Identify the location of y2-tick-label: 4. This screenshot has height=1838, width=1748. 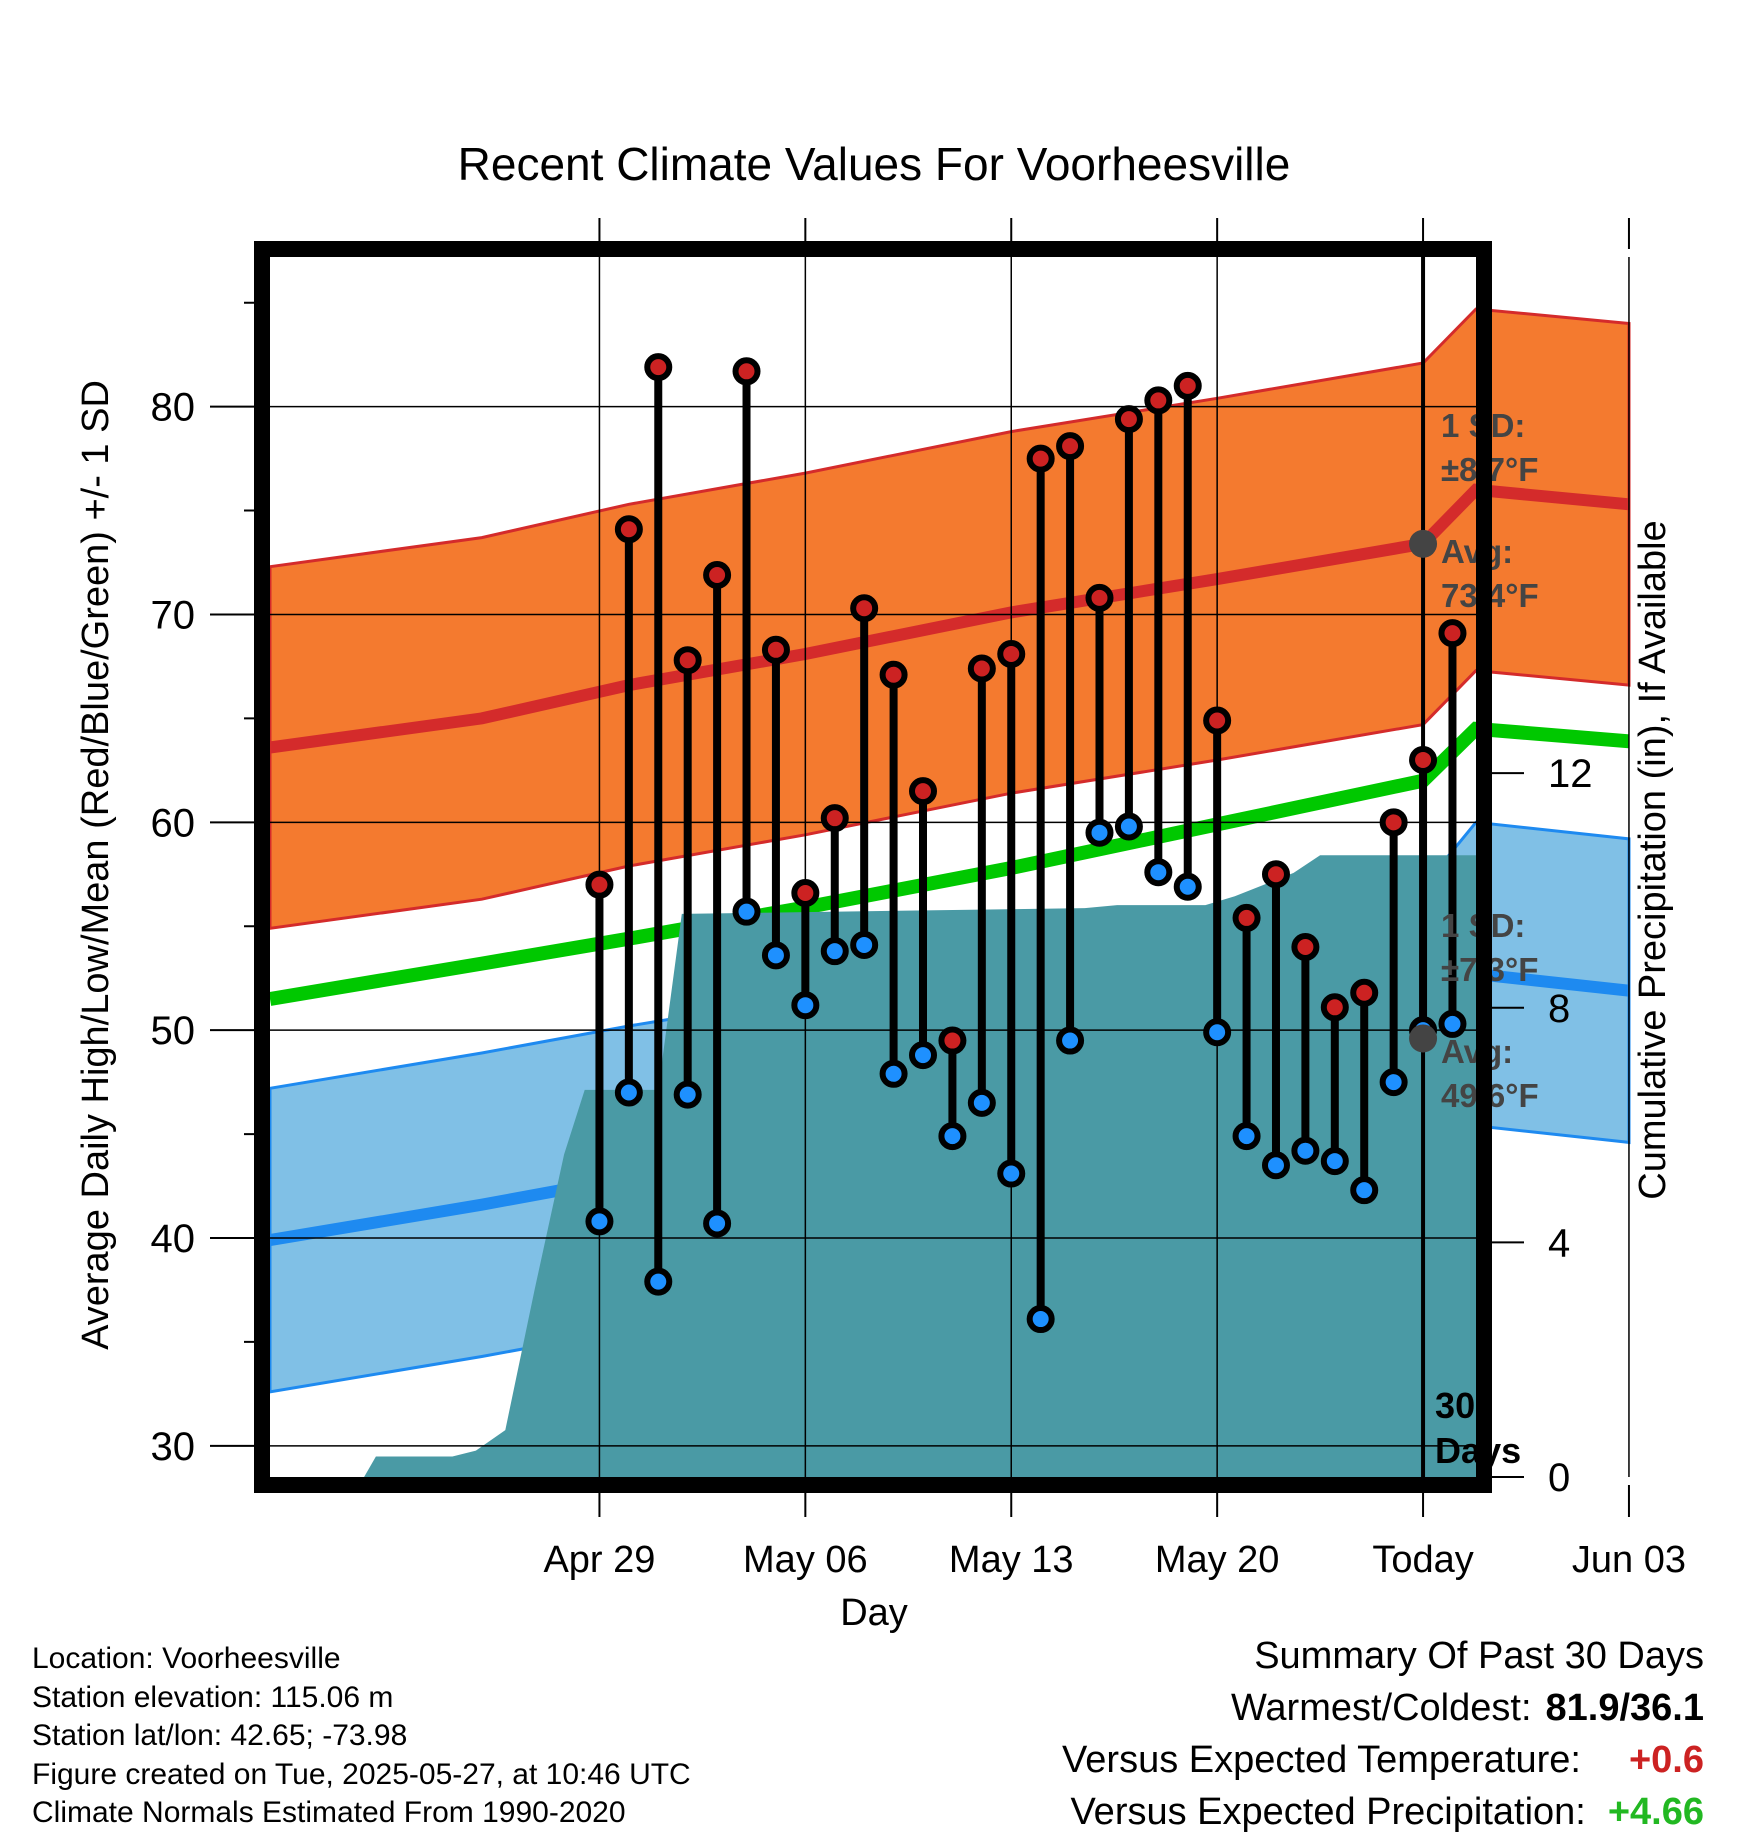
(1559, 1243).